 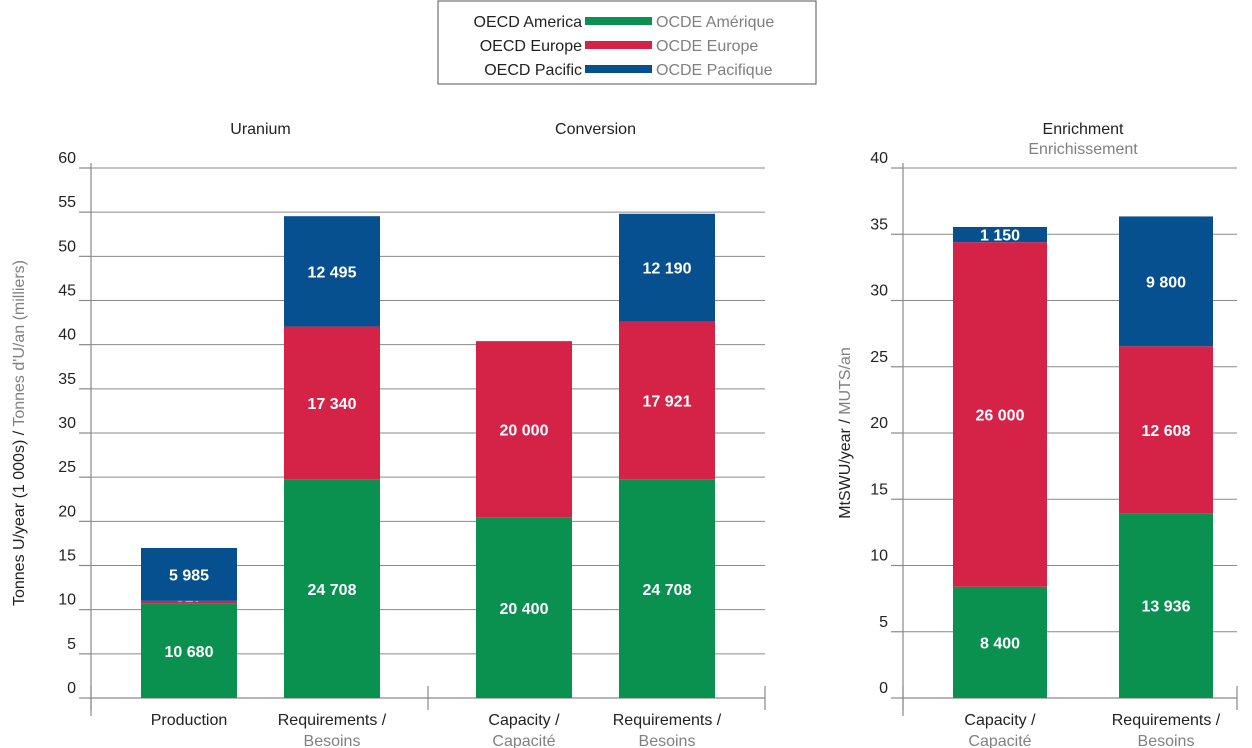 I want to click on data-label-pacific: 1 150, so click(x=1000, y=236).